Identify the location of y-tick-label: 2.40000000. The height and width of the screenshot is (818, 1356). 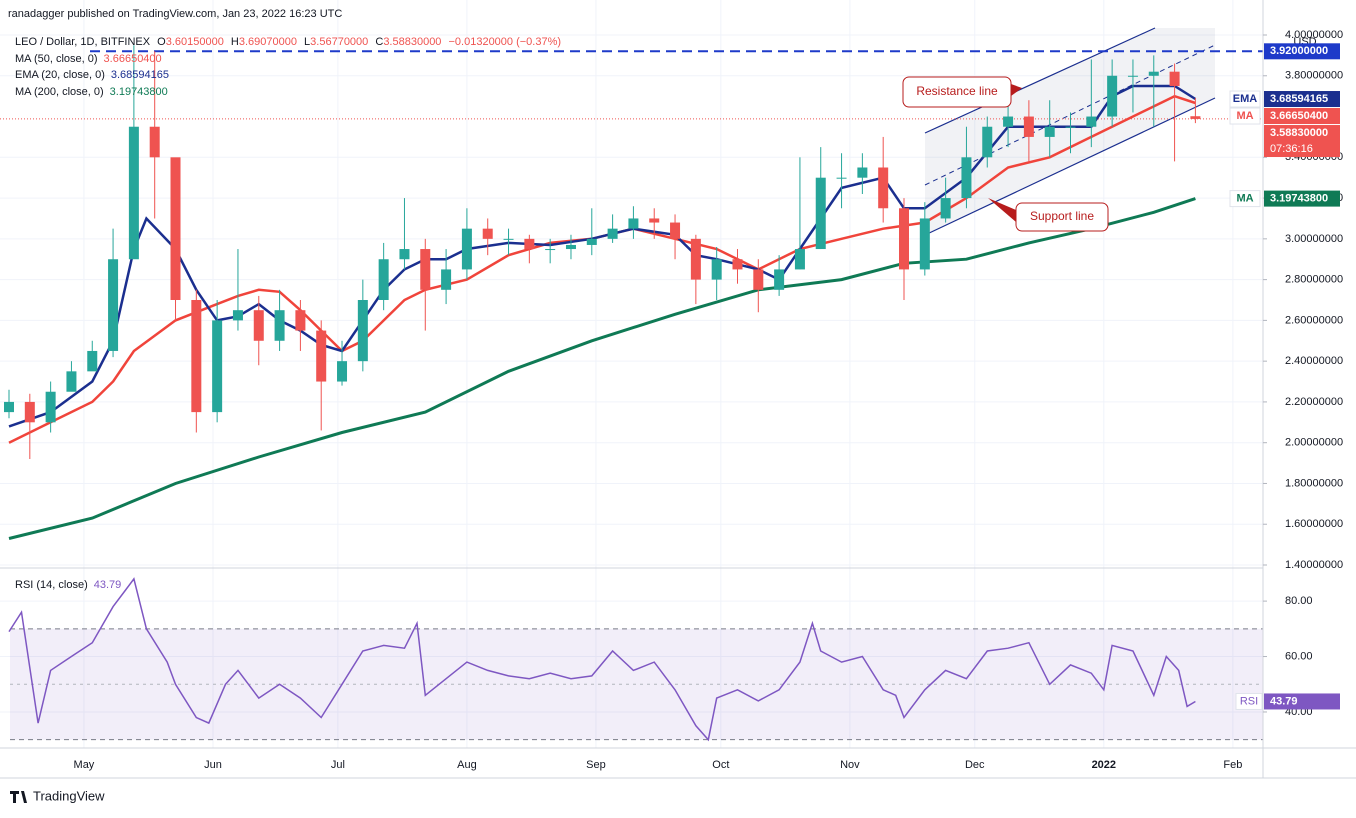
(1314, 361).